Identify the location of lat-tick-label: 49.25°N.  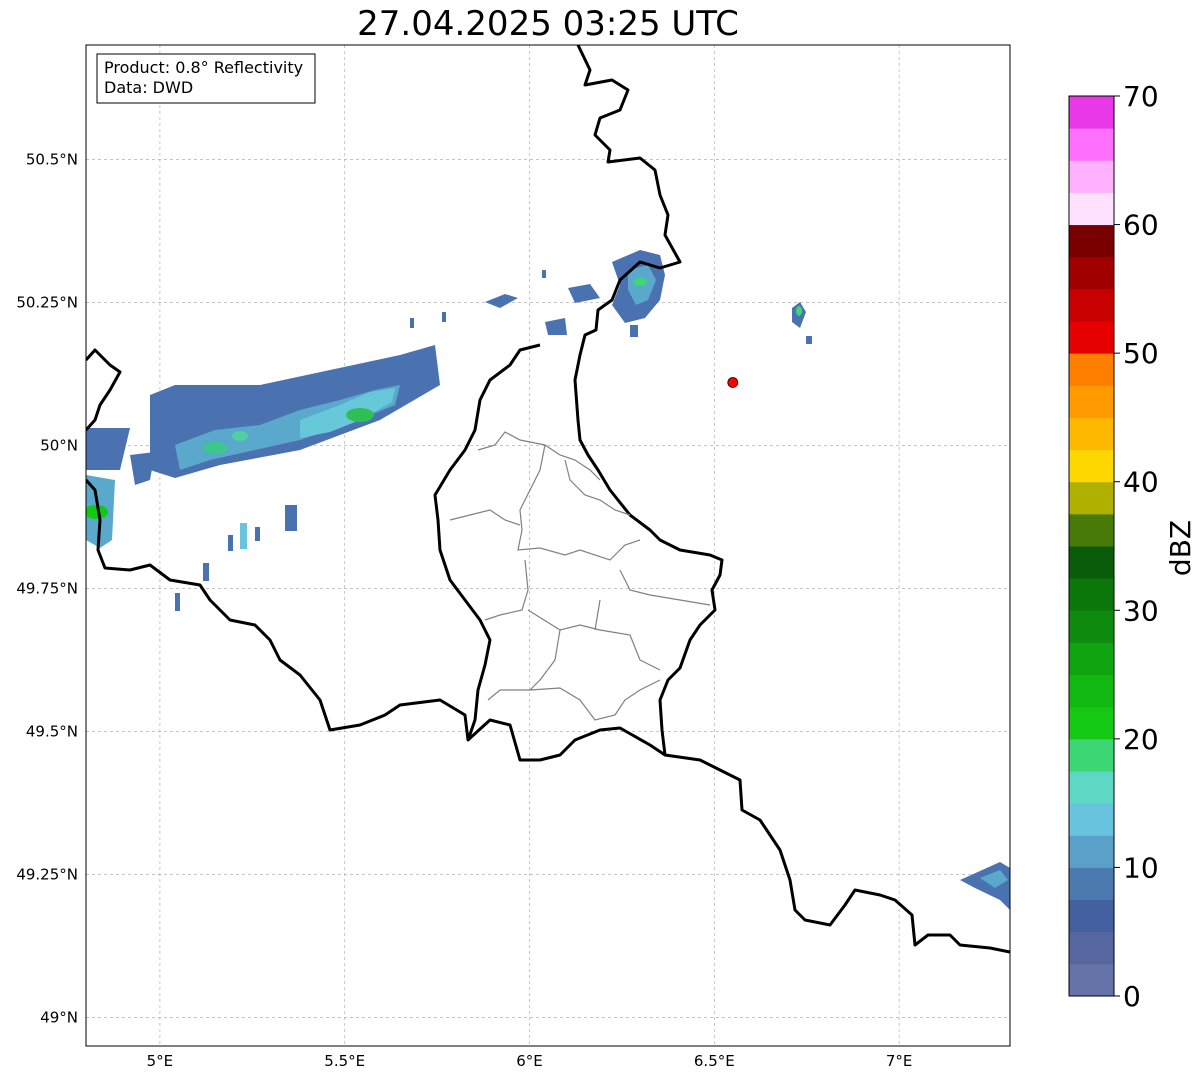
(47, 874).